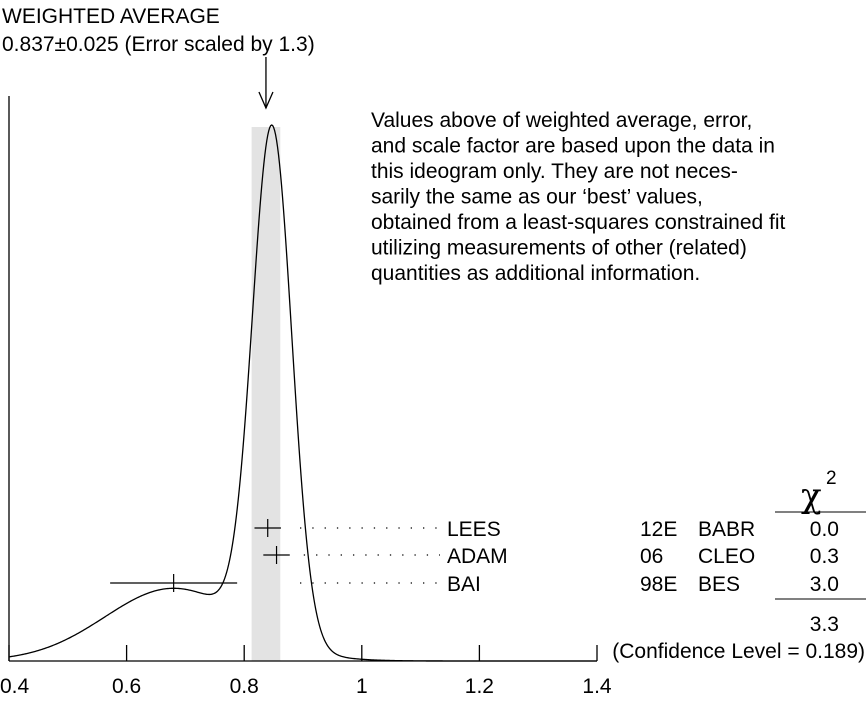  I want to click on note-line: this ideogram only. They are not neces-, so click(554, 171).